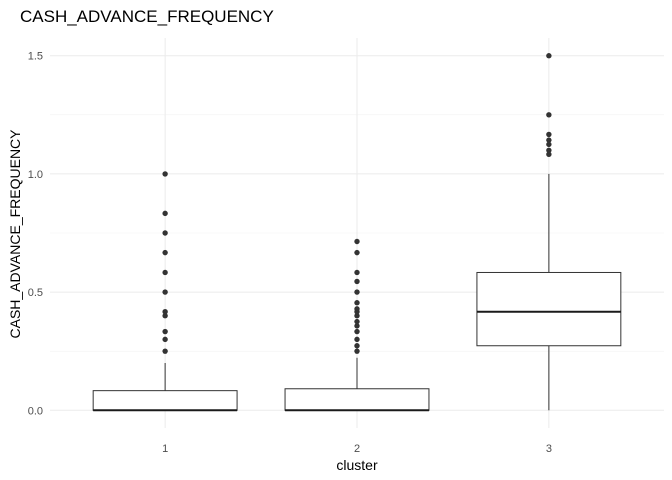 Image resolution: width=672 pixels, height=480 pixels. What do you see at coordinates (35, 175) in the screenshot?
I see `y-tick-label: 1.0` at bounding box center [35, 175].